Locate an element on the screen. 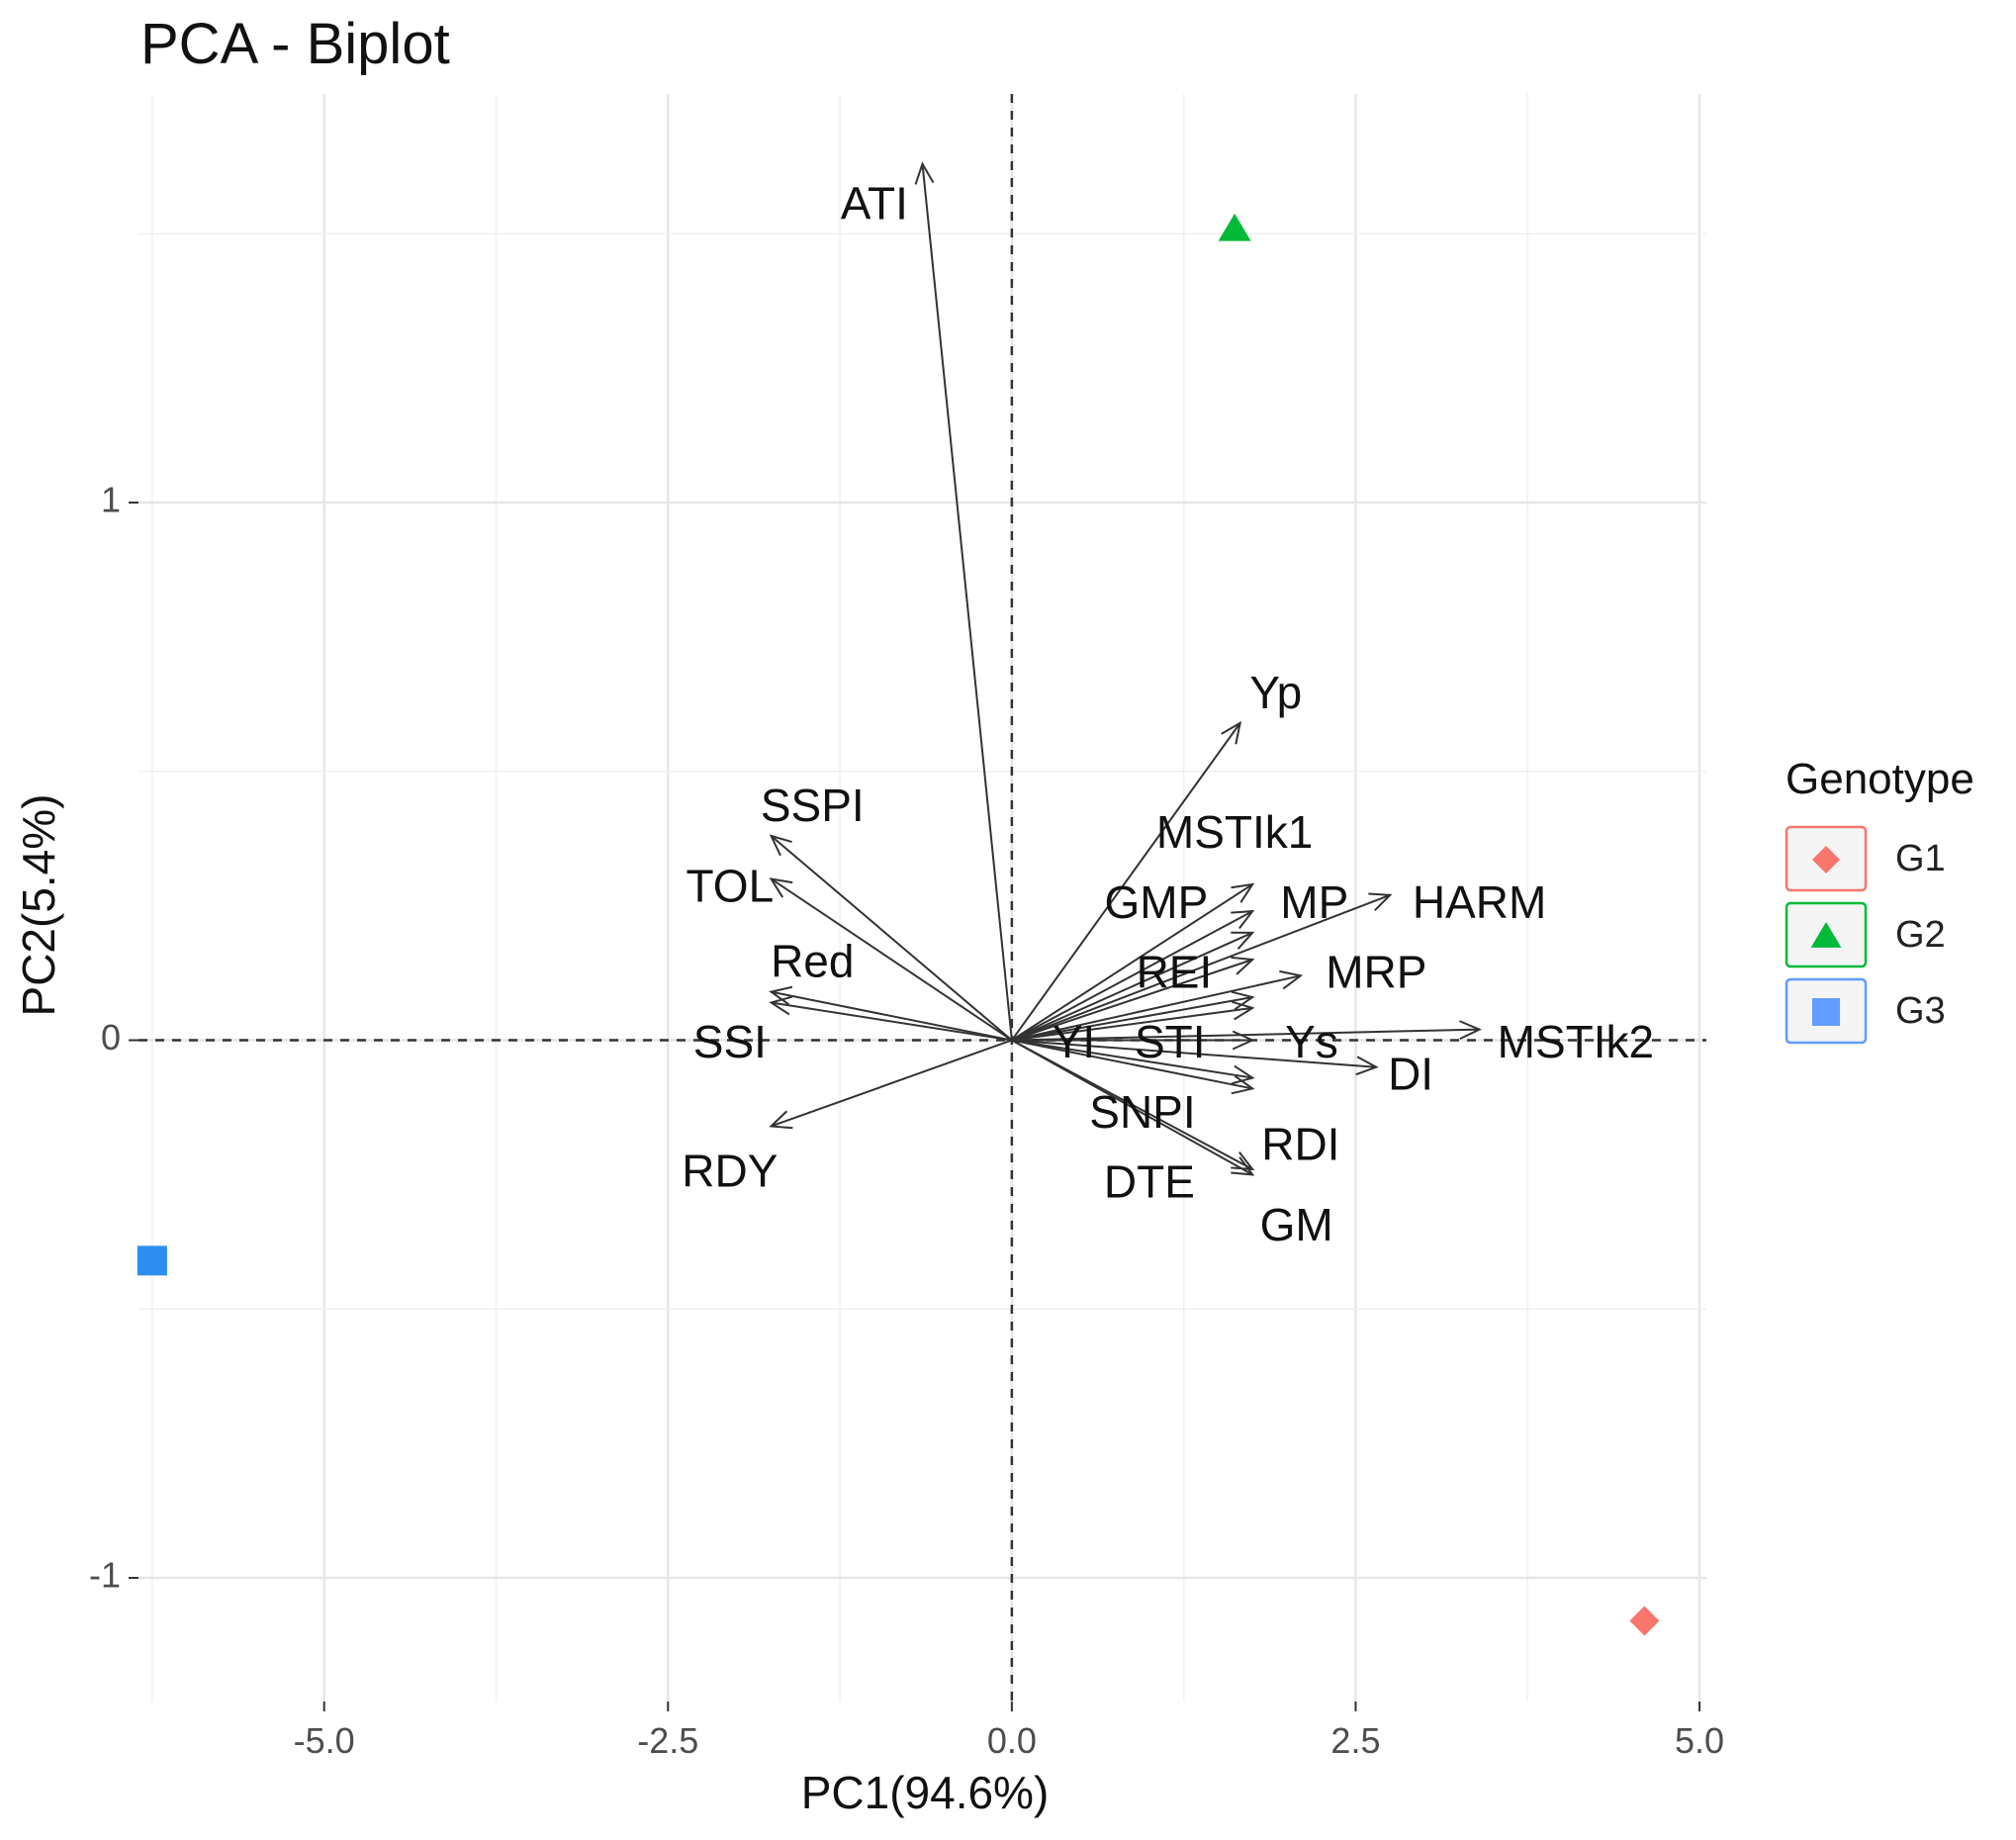  loading-label-tol: TOL is located at coordinates (731, 887).